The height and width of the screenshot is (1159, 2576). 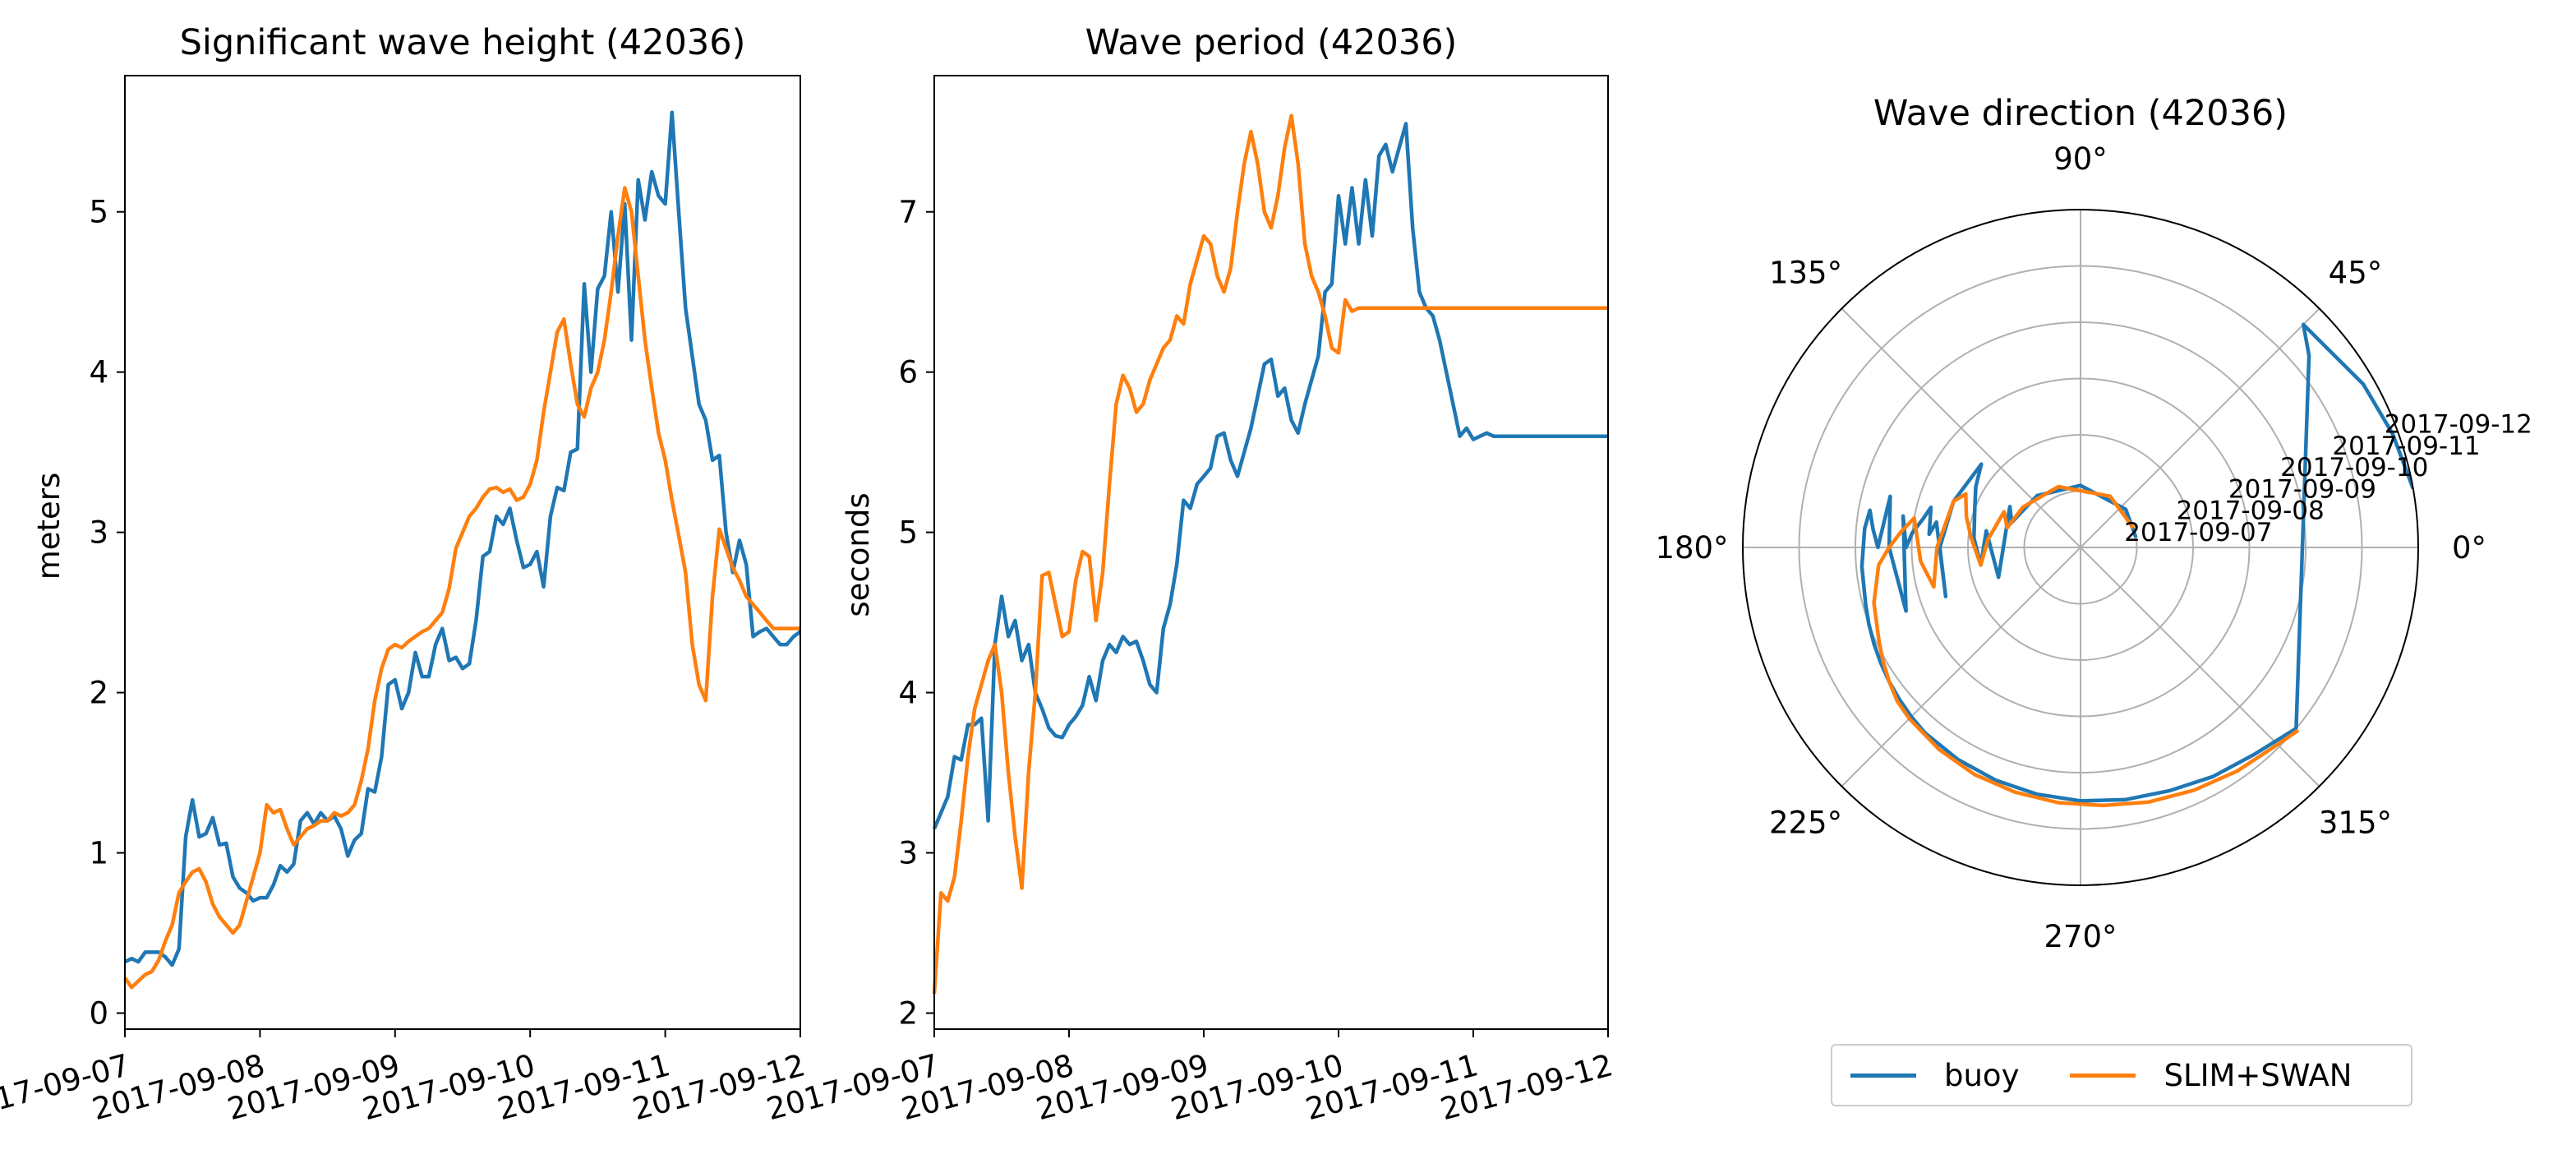 I want to click on polar-radius-label: 2017-09-09, so click(x=2302, y=489).